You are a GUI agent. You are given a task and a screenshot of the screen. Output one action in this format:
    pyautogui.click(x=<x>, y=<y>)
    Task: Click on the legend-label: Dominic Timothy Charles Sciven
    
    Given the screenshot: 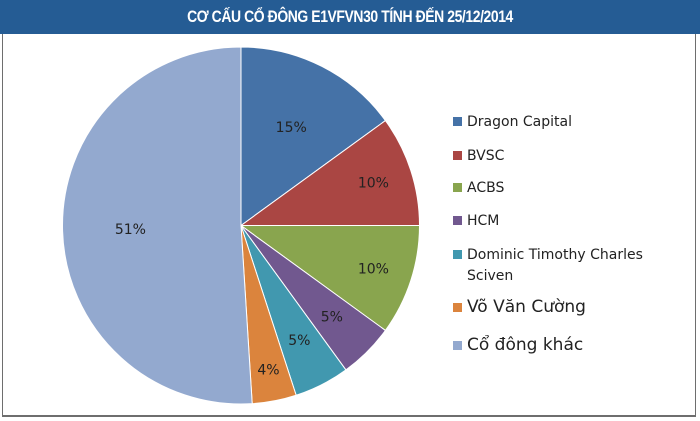 What is the action you would take?
    pyautogui.click(x=555, y=265)
    